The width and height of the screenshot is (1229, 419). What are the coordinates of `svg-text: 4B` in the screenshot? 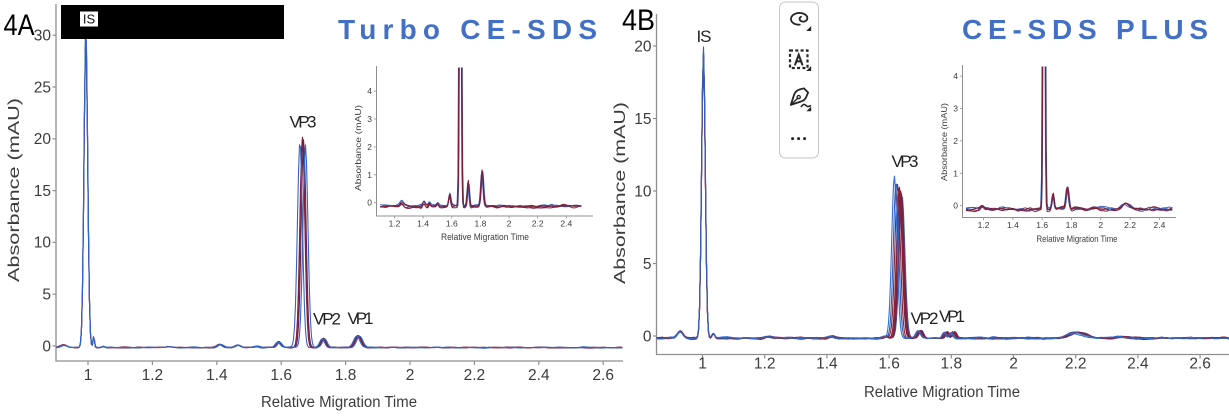 It's located at (638, 20).